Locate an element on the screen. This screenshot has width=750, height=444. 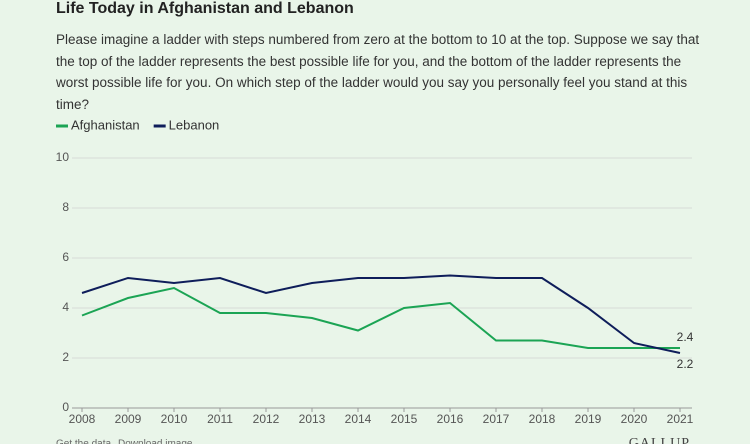
x-tick-label: 2020 is located at coordinates (634, 419).